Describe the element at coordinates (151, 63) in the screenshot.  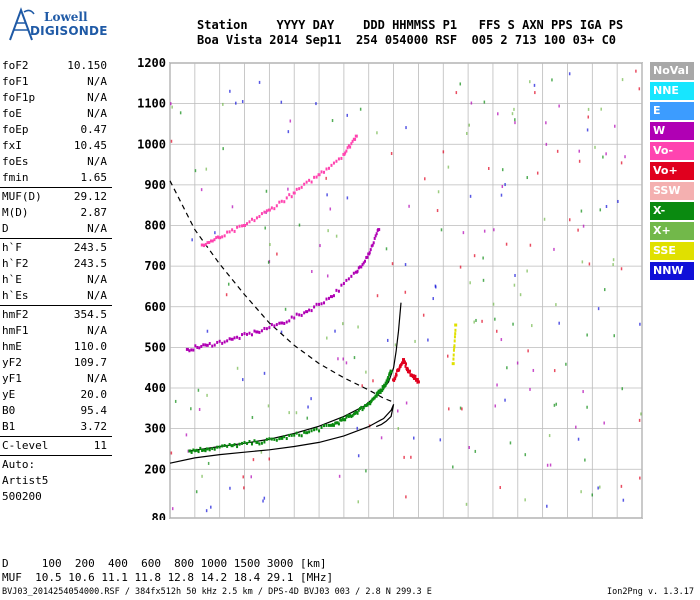
I see `y-tick-label: 1200` at that location.